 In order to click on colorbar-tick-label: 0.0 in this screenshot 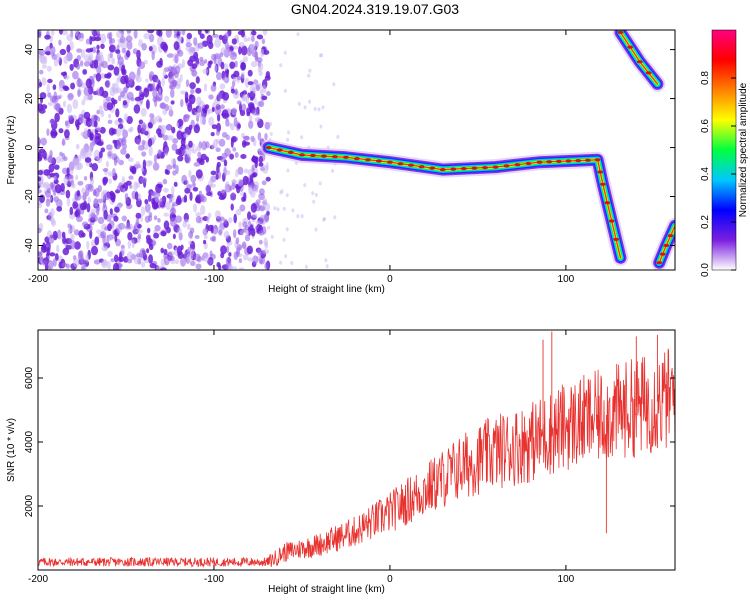, I will do `click(705, 270)`.